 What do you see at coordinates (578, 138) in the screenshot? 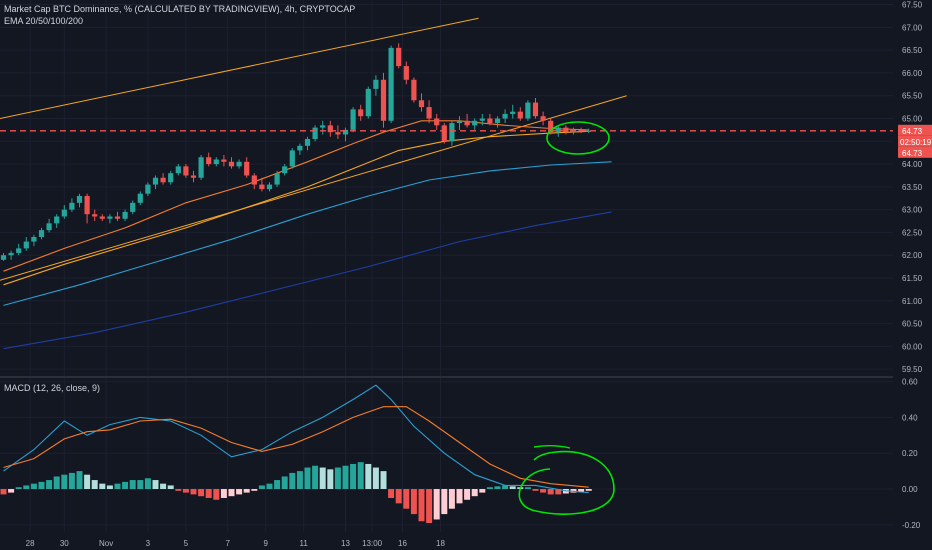
I see `annotation-circle-price` at bounding box center [578, 138].